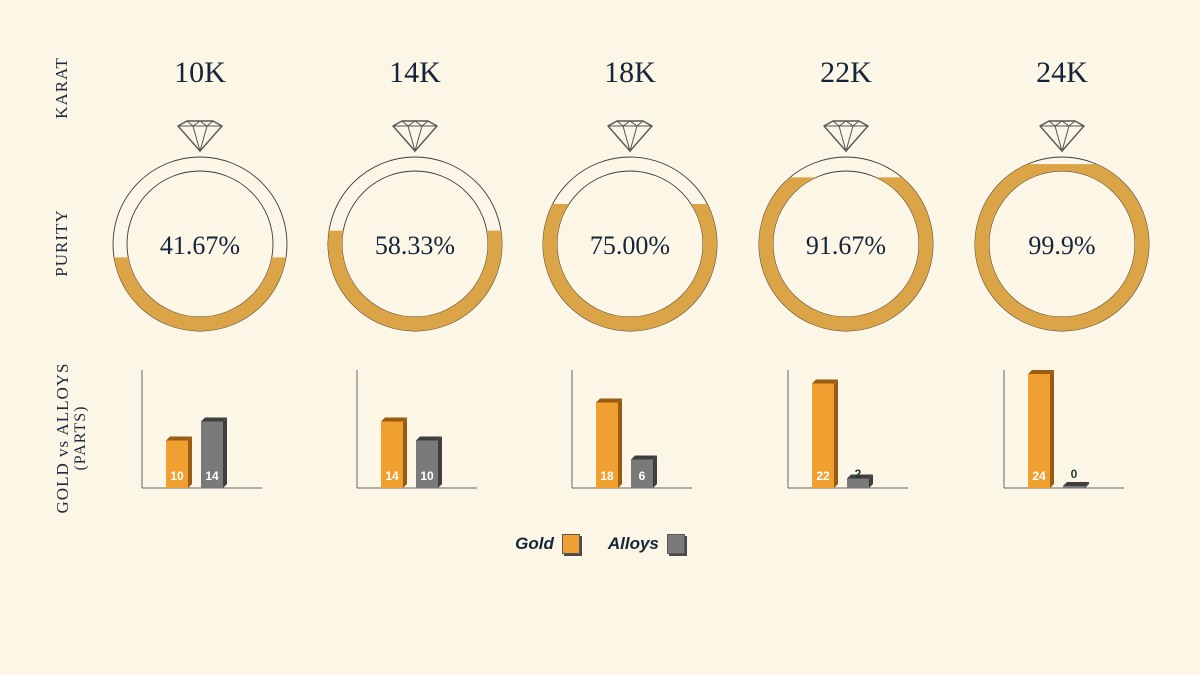  I want to click on bar-alloys-22k, so click(858, 483).